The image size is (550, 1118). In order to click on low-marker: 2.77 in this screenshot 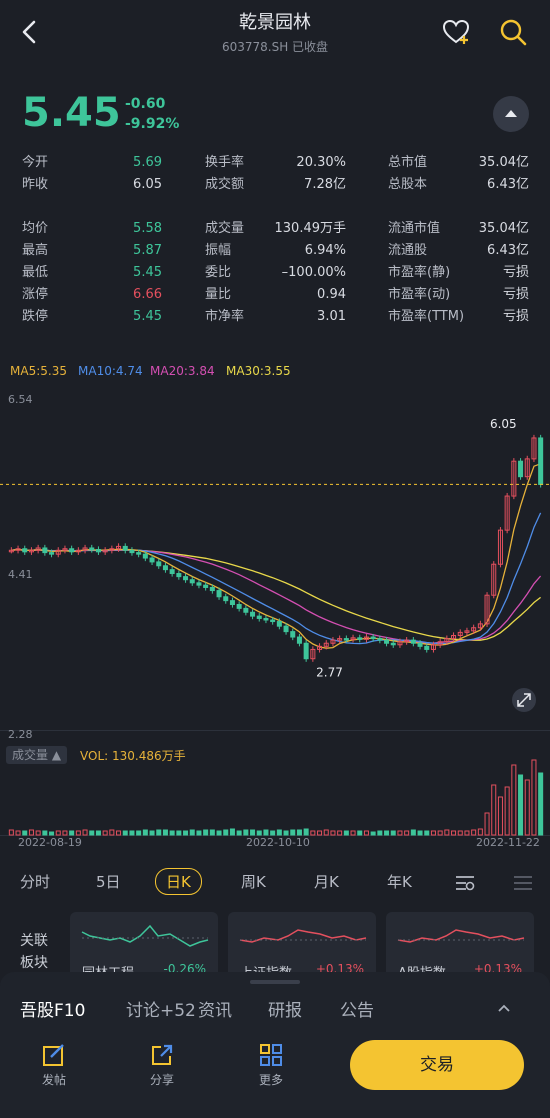, I will do `click(329, 673)`.